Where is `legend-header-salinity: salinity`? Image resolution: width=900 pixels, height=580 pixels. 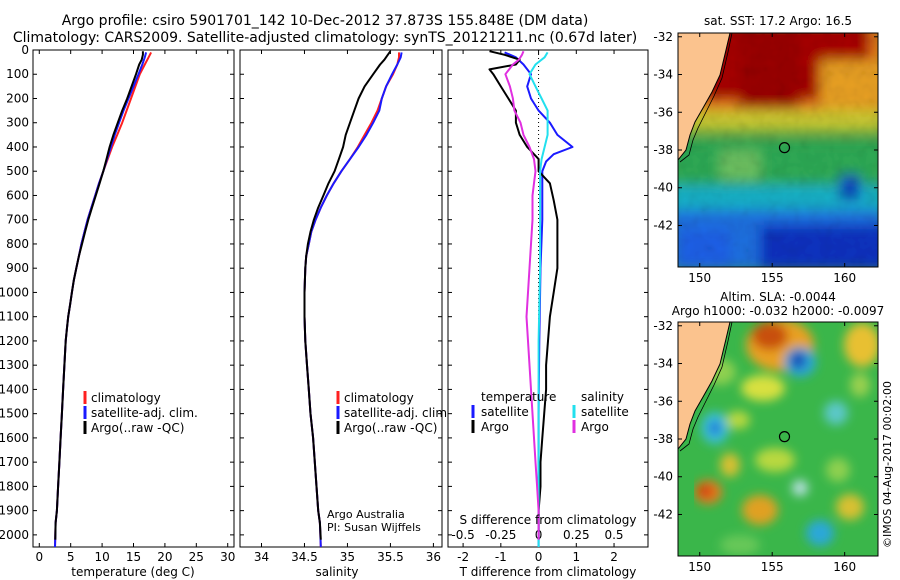 legend-header-salinity: salinity is located at coordinates (602, 397).